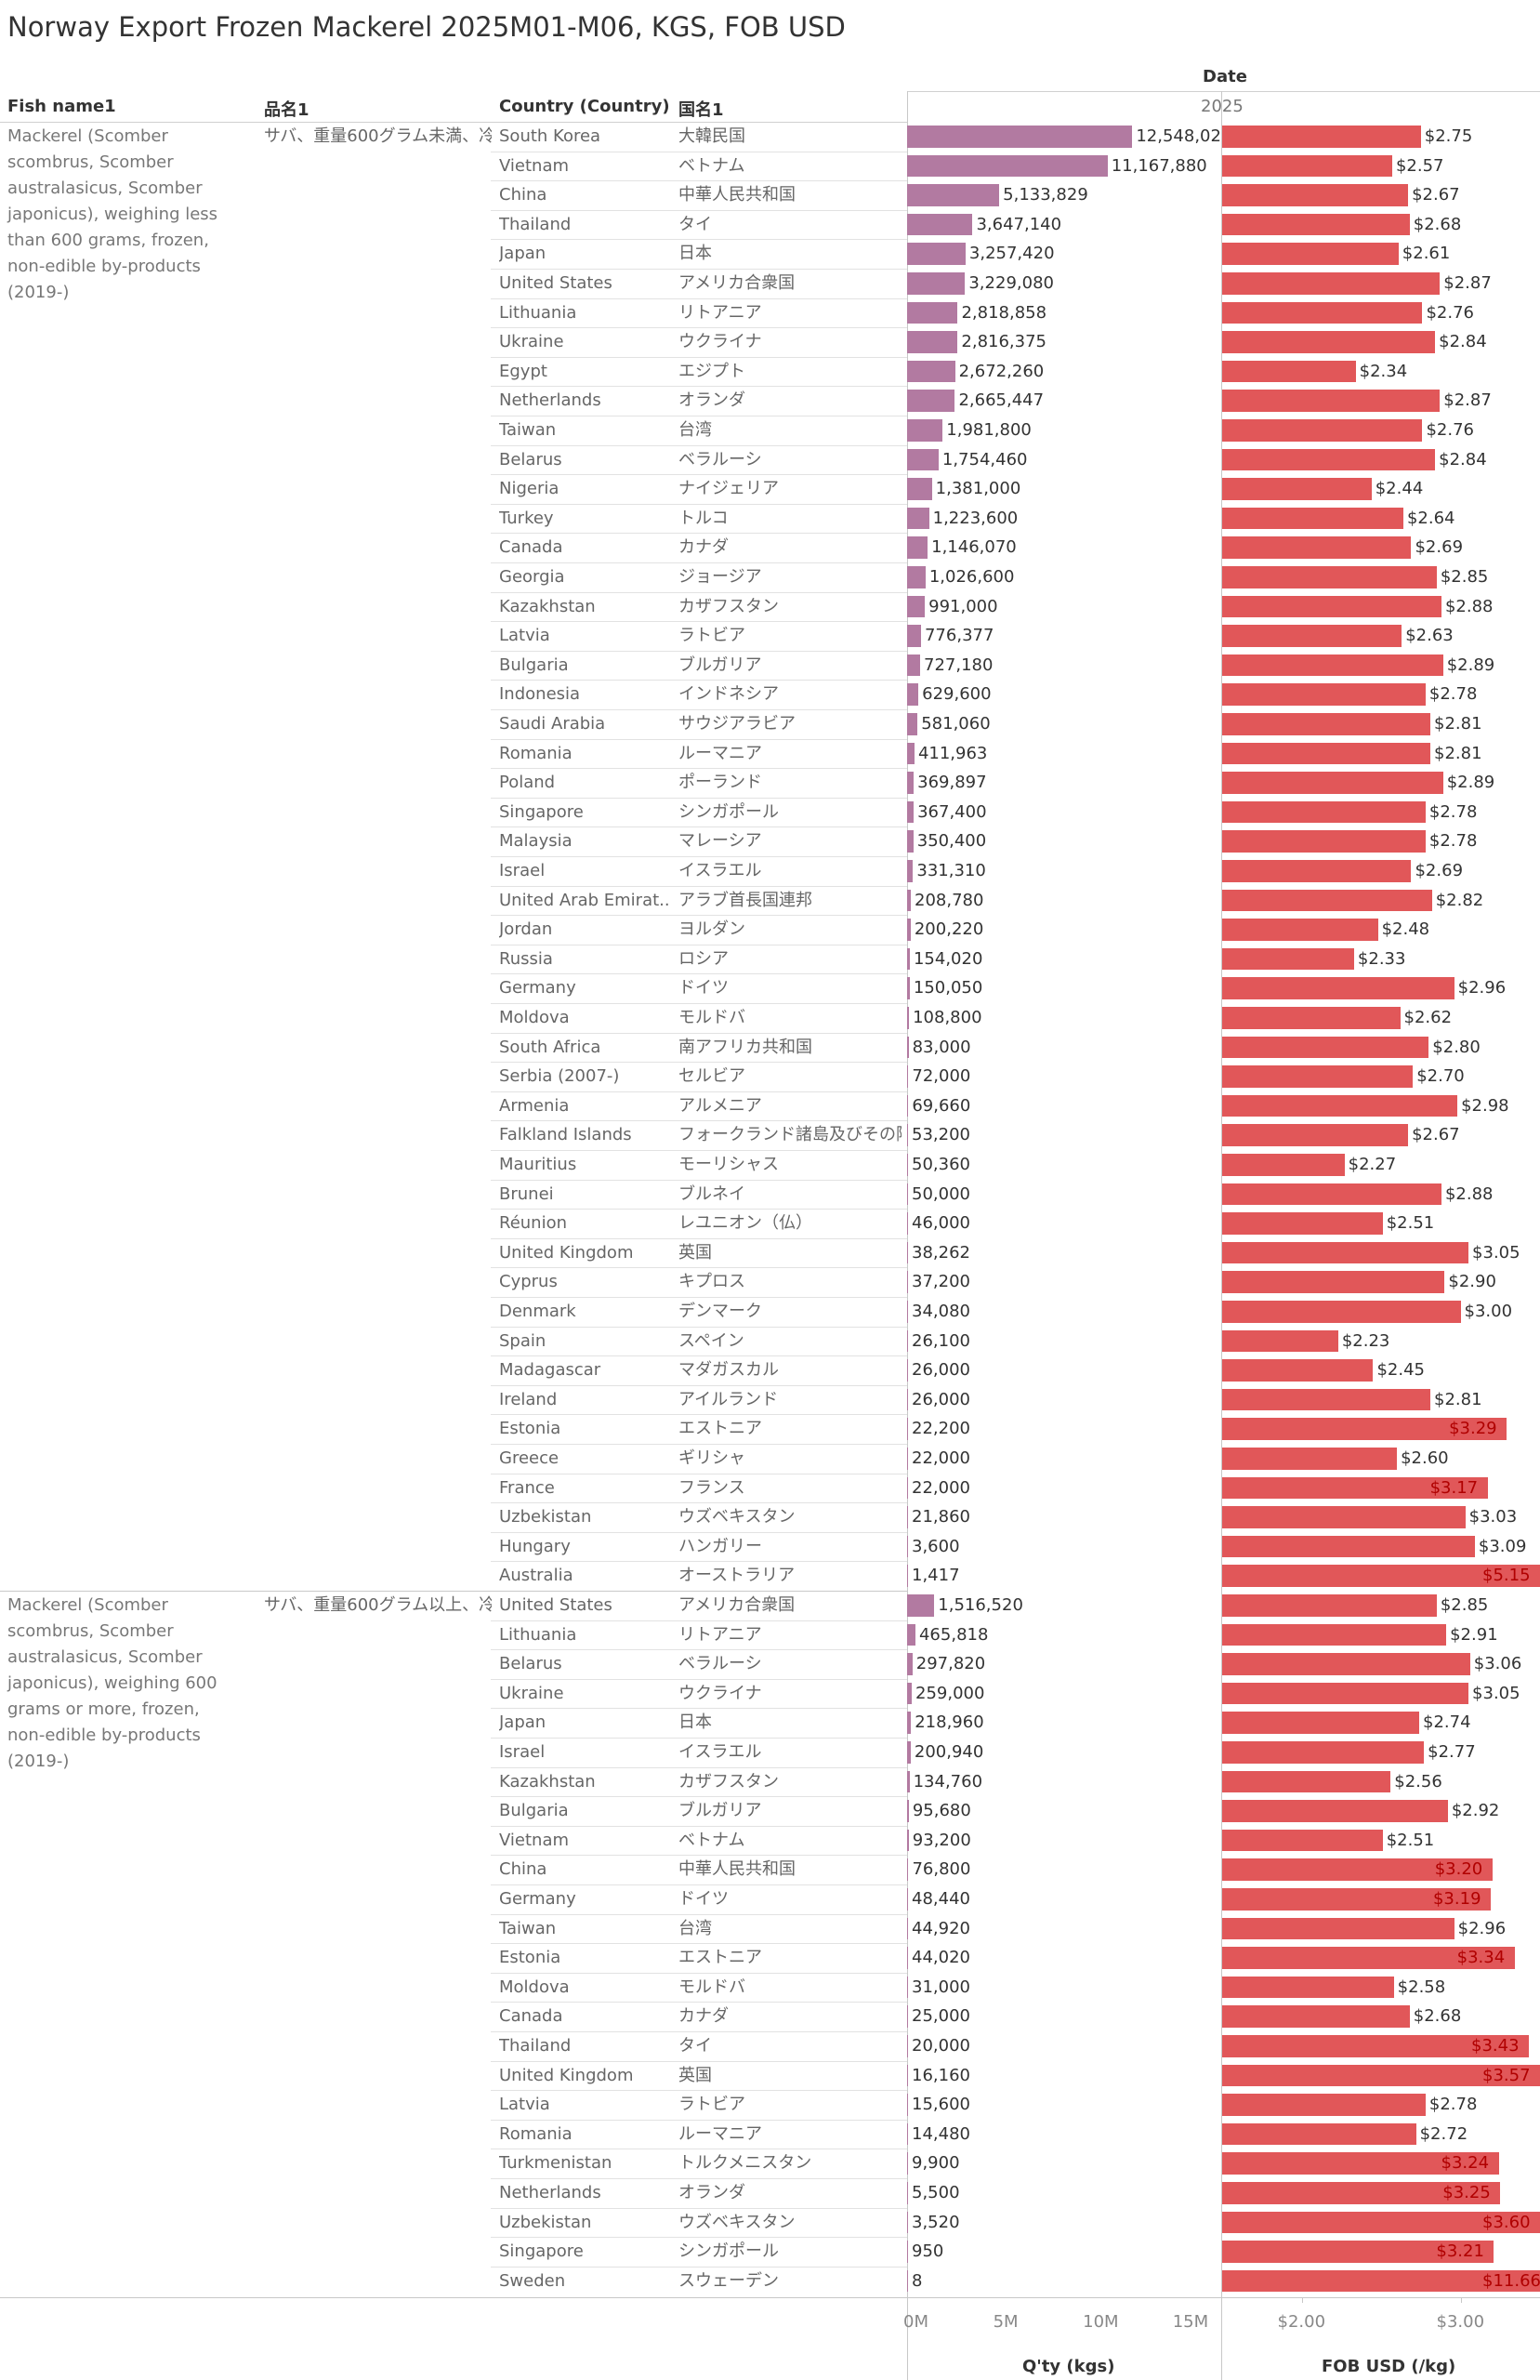 The image size is (1540, 2380). What do you see at coordinates (1301, 2322) in the screenshot?
I see `price-axis-tick: $2.00` at bounding box center [1301, 2322].